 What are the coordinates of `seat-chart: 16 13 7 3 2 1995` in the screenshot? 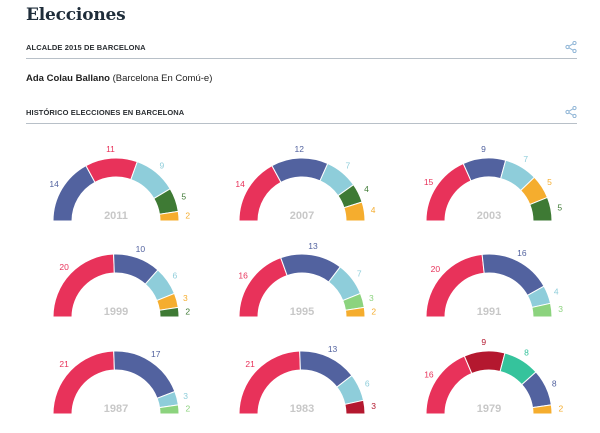 It's located at (307, 279).